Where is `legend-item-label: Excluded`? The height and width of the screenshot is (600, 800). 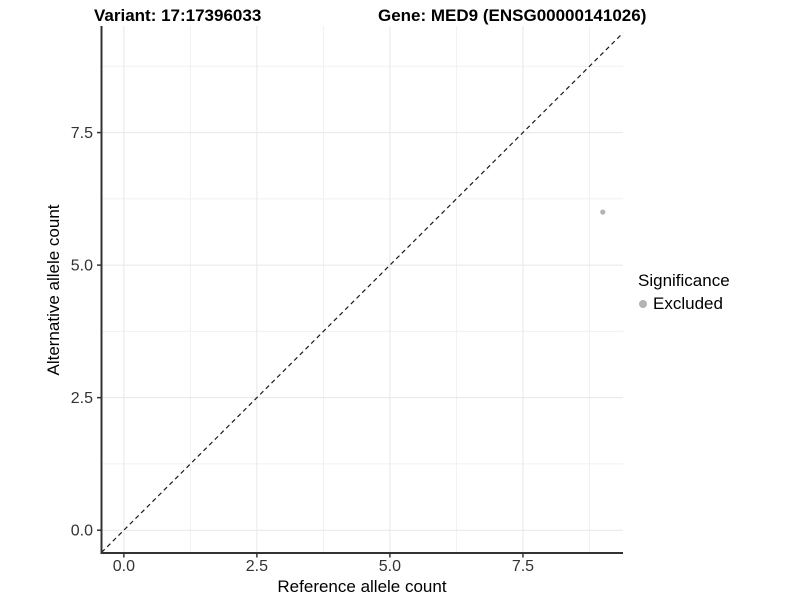
legend-item-label: Excluded is located at coordinates (688, 303).